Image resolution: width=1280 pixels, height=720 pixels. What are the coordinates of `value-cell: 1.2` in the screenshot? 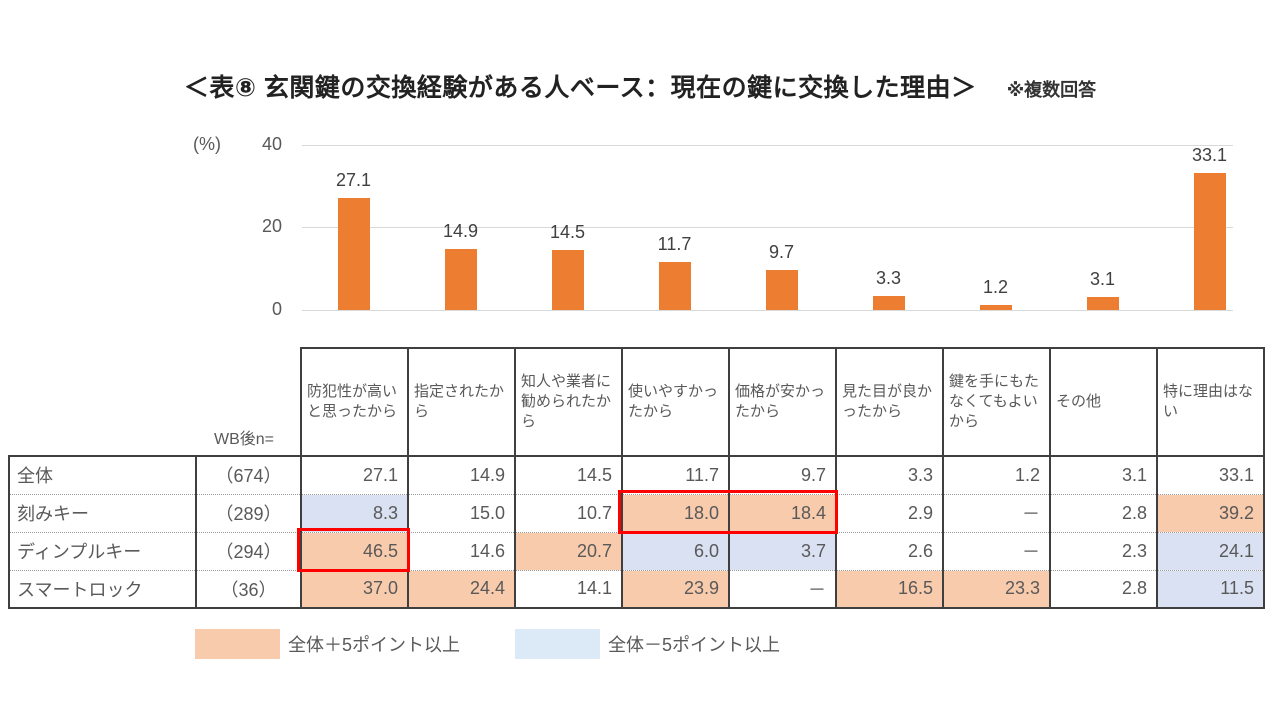 It's located at (996, 474).